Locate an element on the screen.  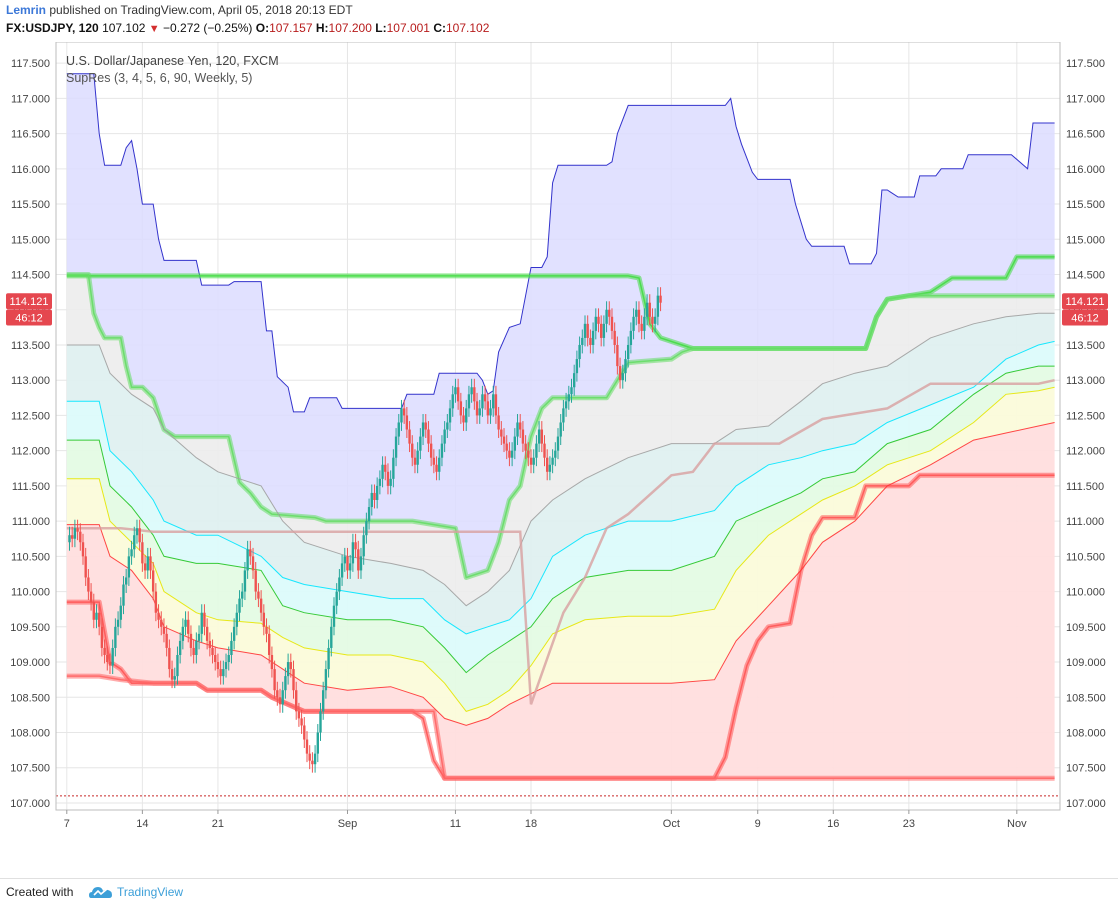
high-value: 107.200 is located at coordinates (350, 28).